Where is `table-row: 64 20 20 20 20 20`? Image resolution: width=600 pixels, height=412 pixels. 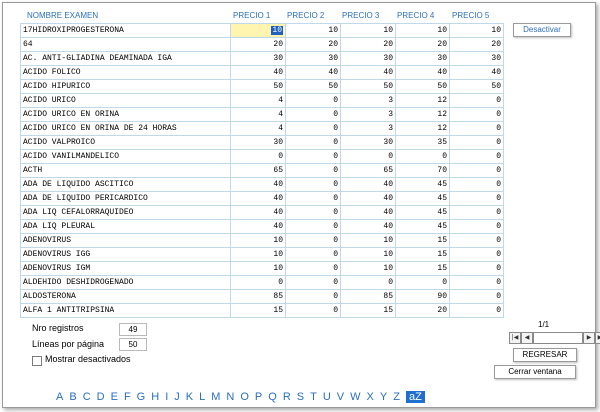 table-row: 64 20 20 20 20 20 is located at coordinates (262, 44).